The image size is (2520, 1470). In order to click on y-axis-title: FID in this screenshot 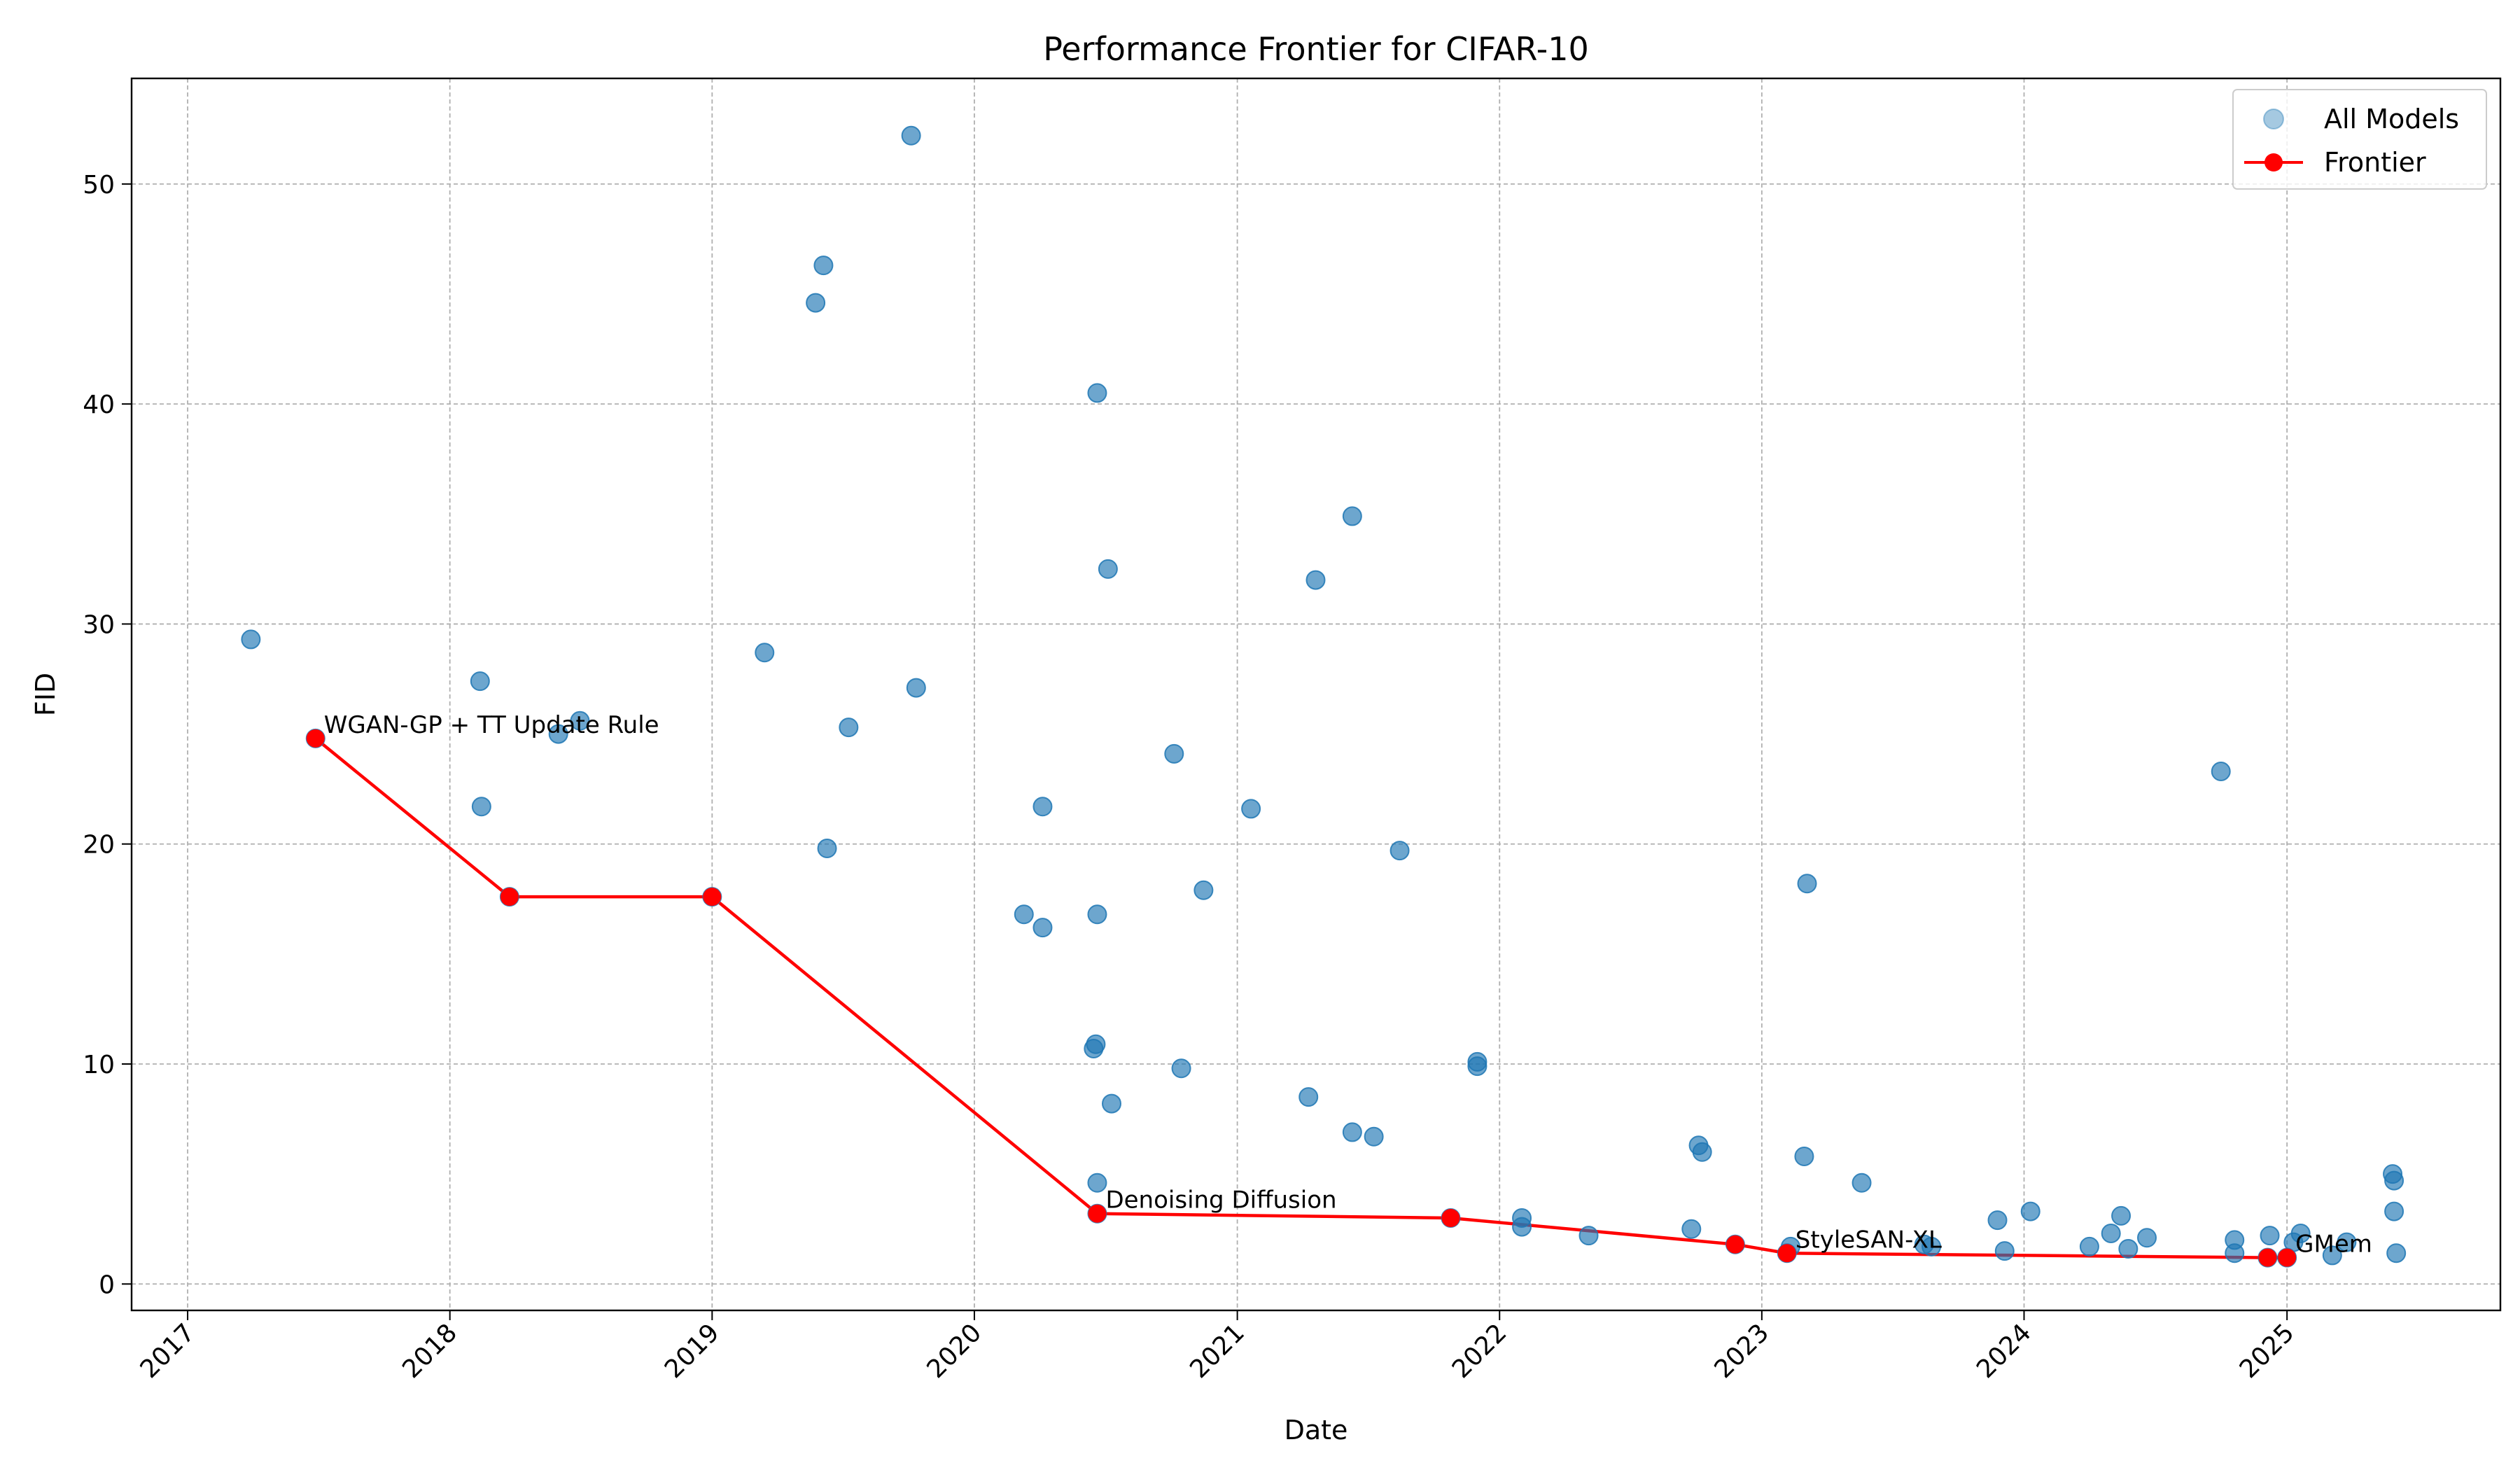, I will do `click(45, 694)`.